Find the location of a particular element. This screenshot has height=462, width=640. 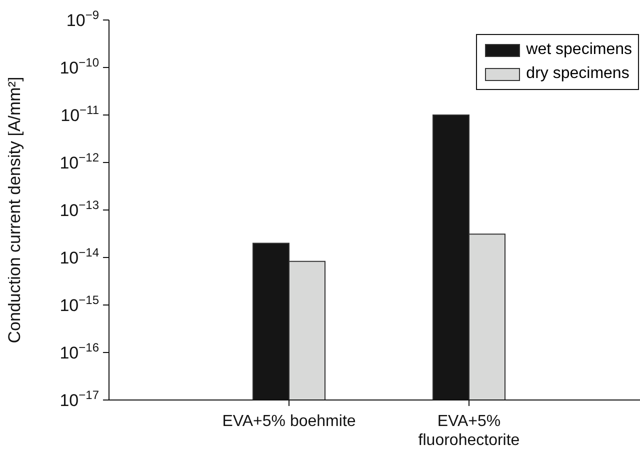

y-tick-label: 10$^{−14}$ is located at coordinates (80, 257).